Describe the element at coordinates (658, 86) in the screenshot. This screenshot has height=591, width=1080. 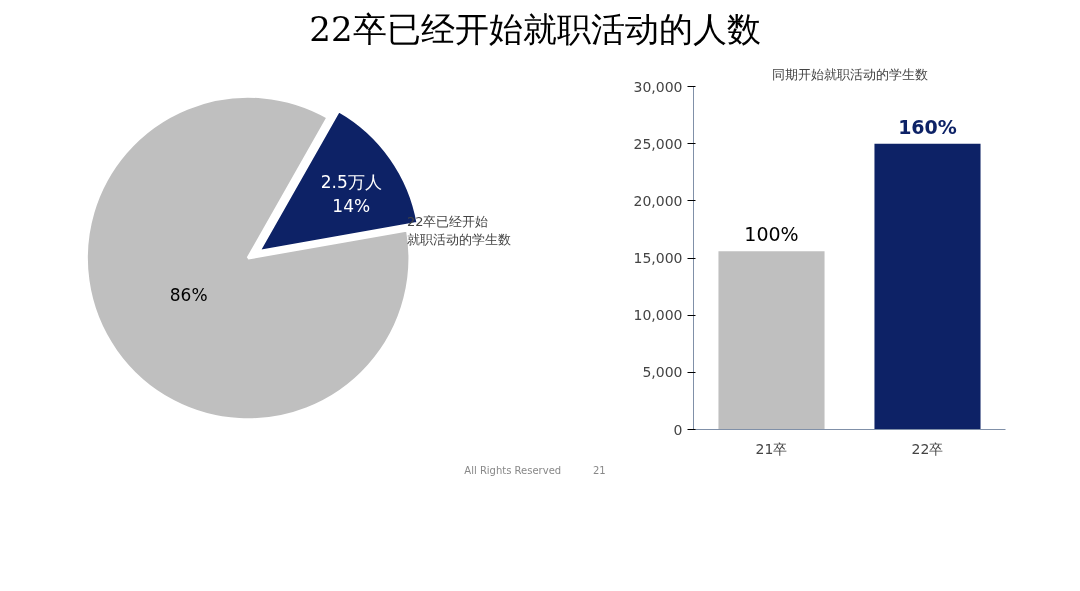
I see `y-tick-label: 30,000` at that location.